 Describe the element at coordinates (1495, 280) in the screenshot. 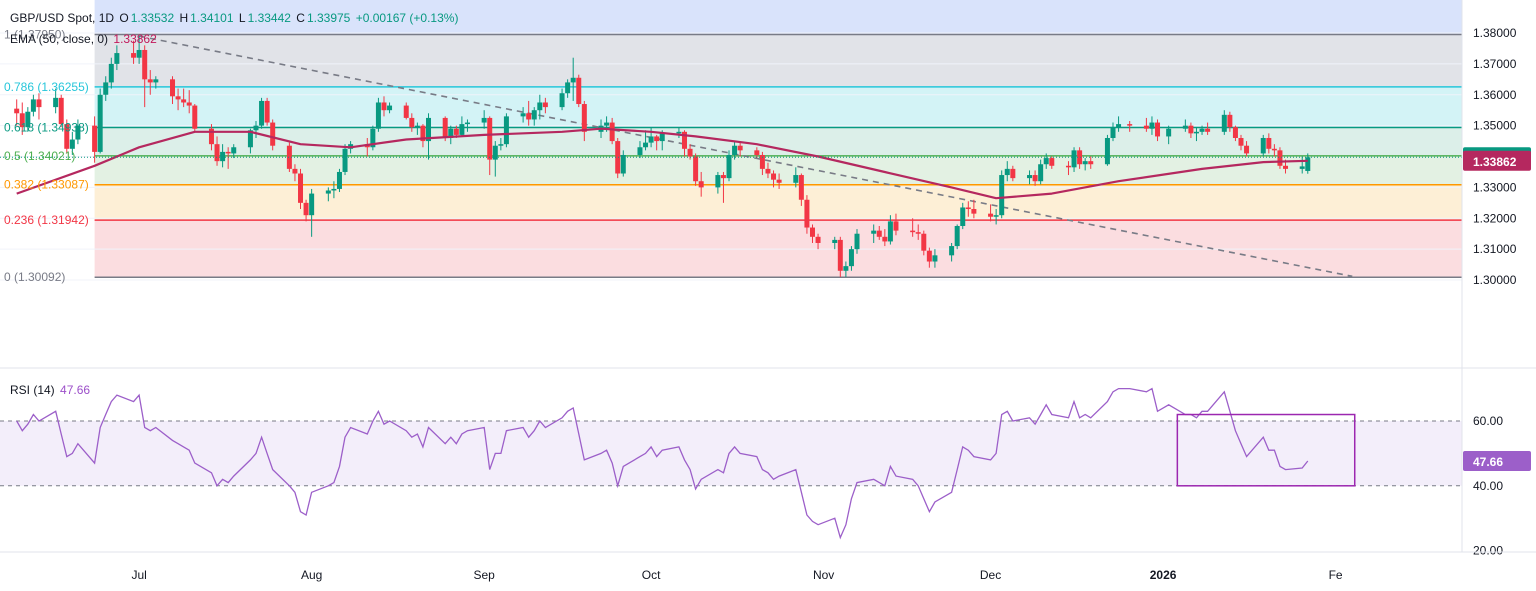

I see `price-tick-label: 1.30000` at that location.